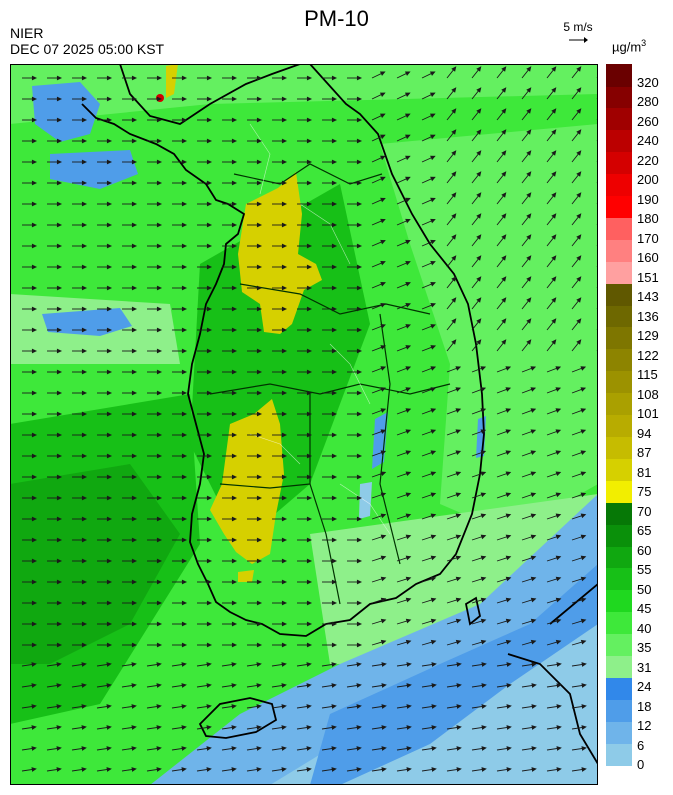  What do you see at coordinates (644, 687) in the screenshot?
I see `legend-tick-label: 24` at bounding box center [644, 687].